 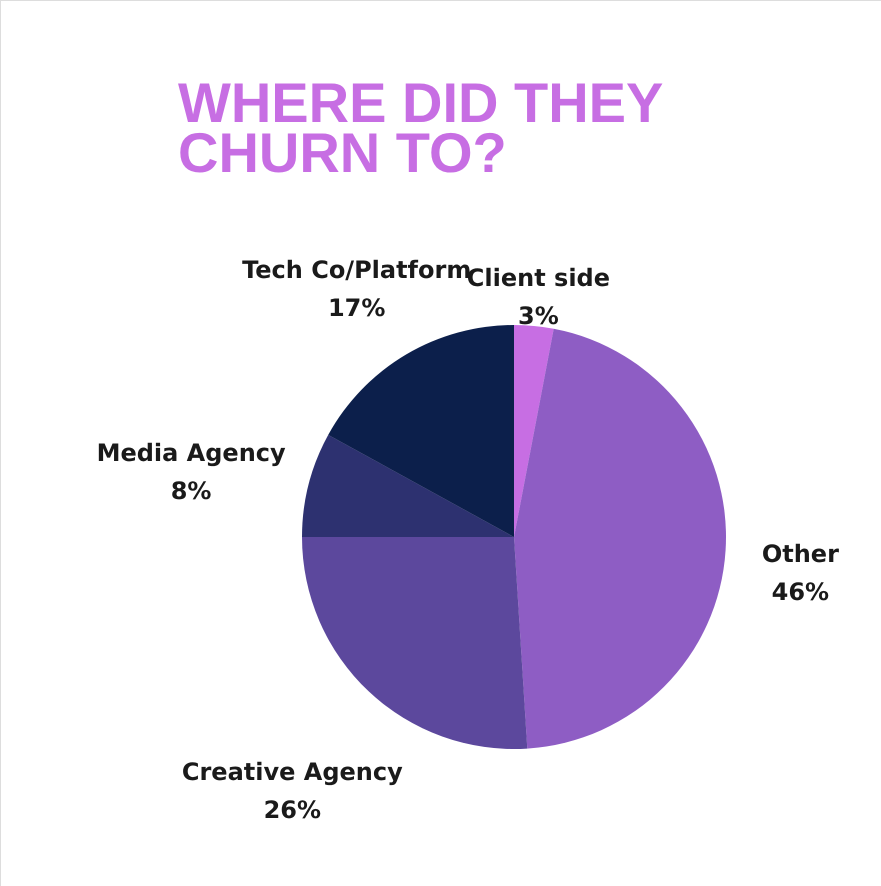 I want to click on slice-label: Media Agency, so click(x=191, y=453).